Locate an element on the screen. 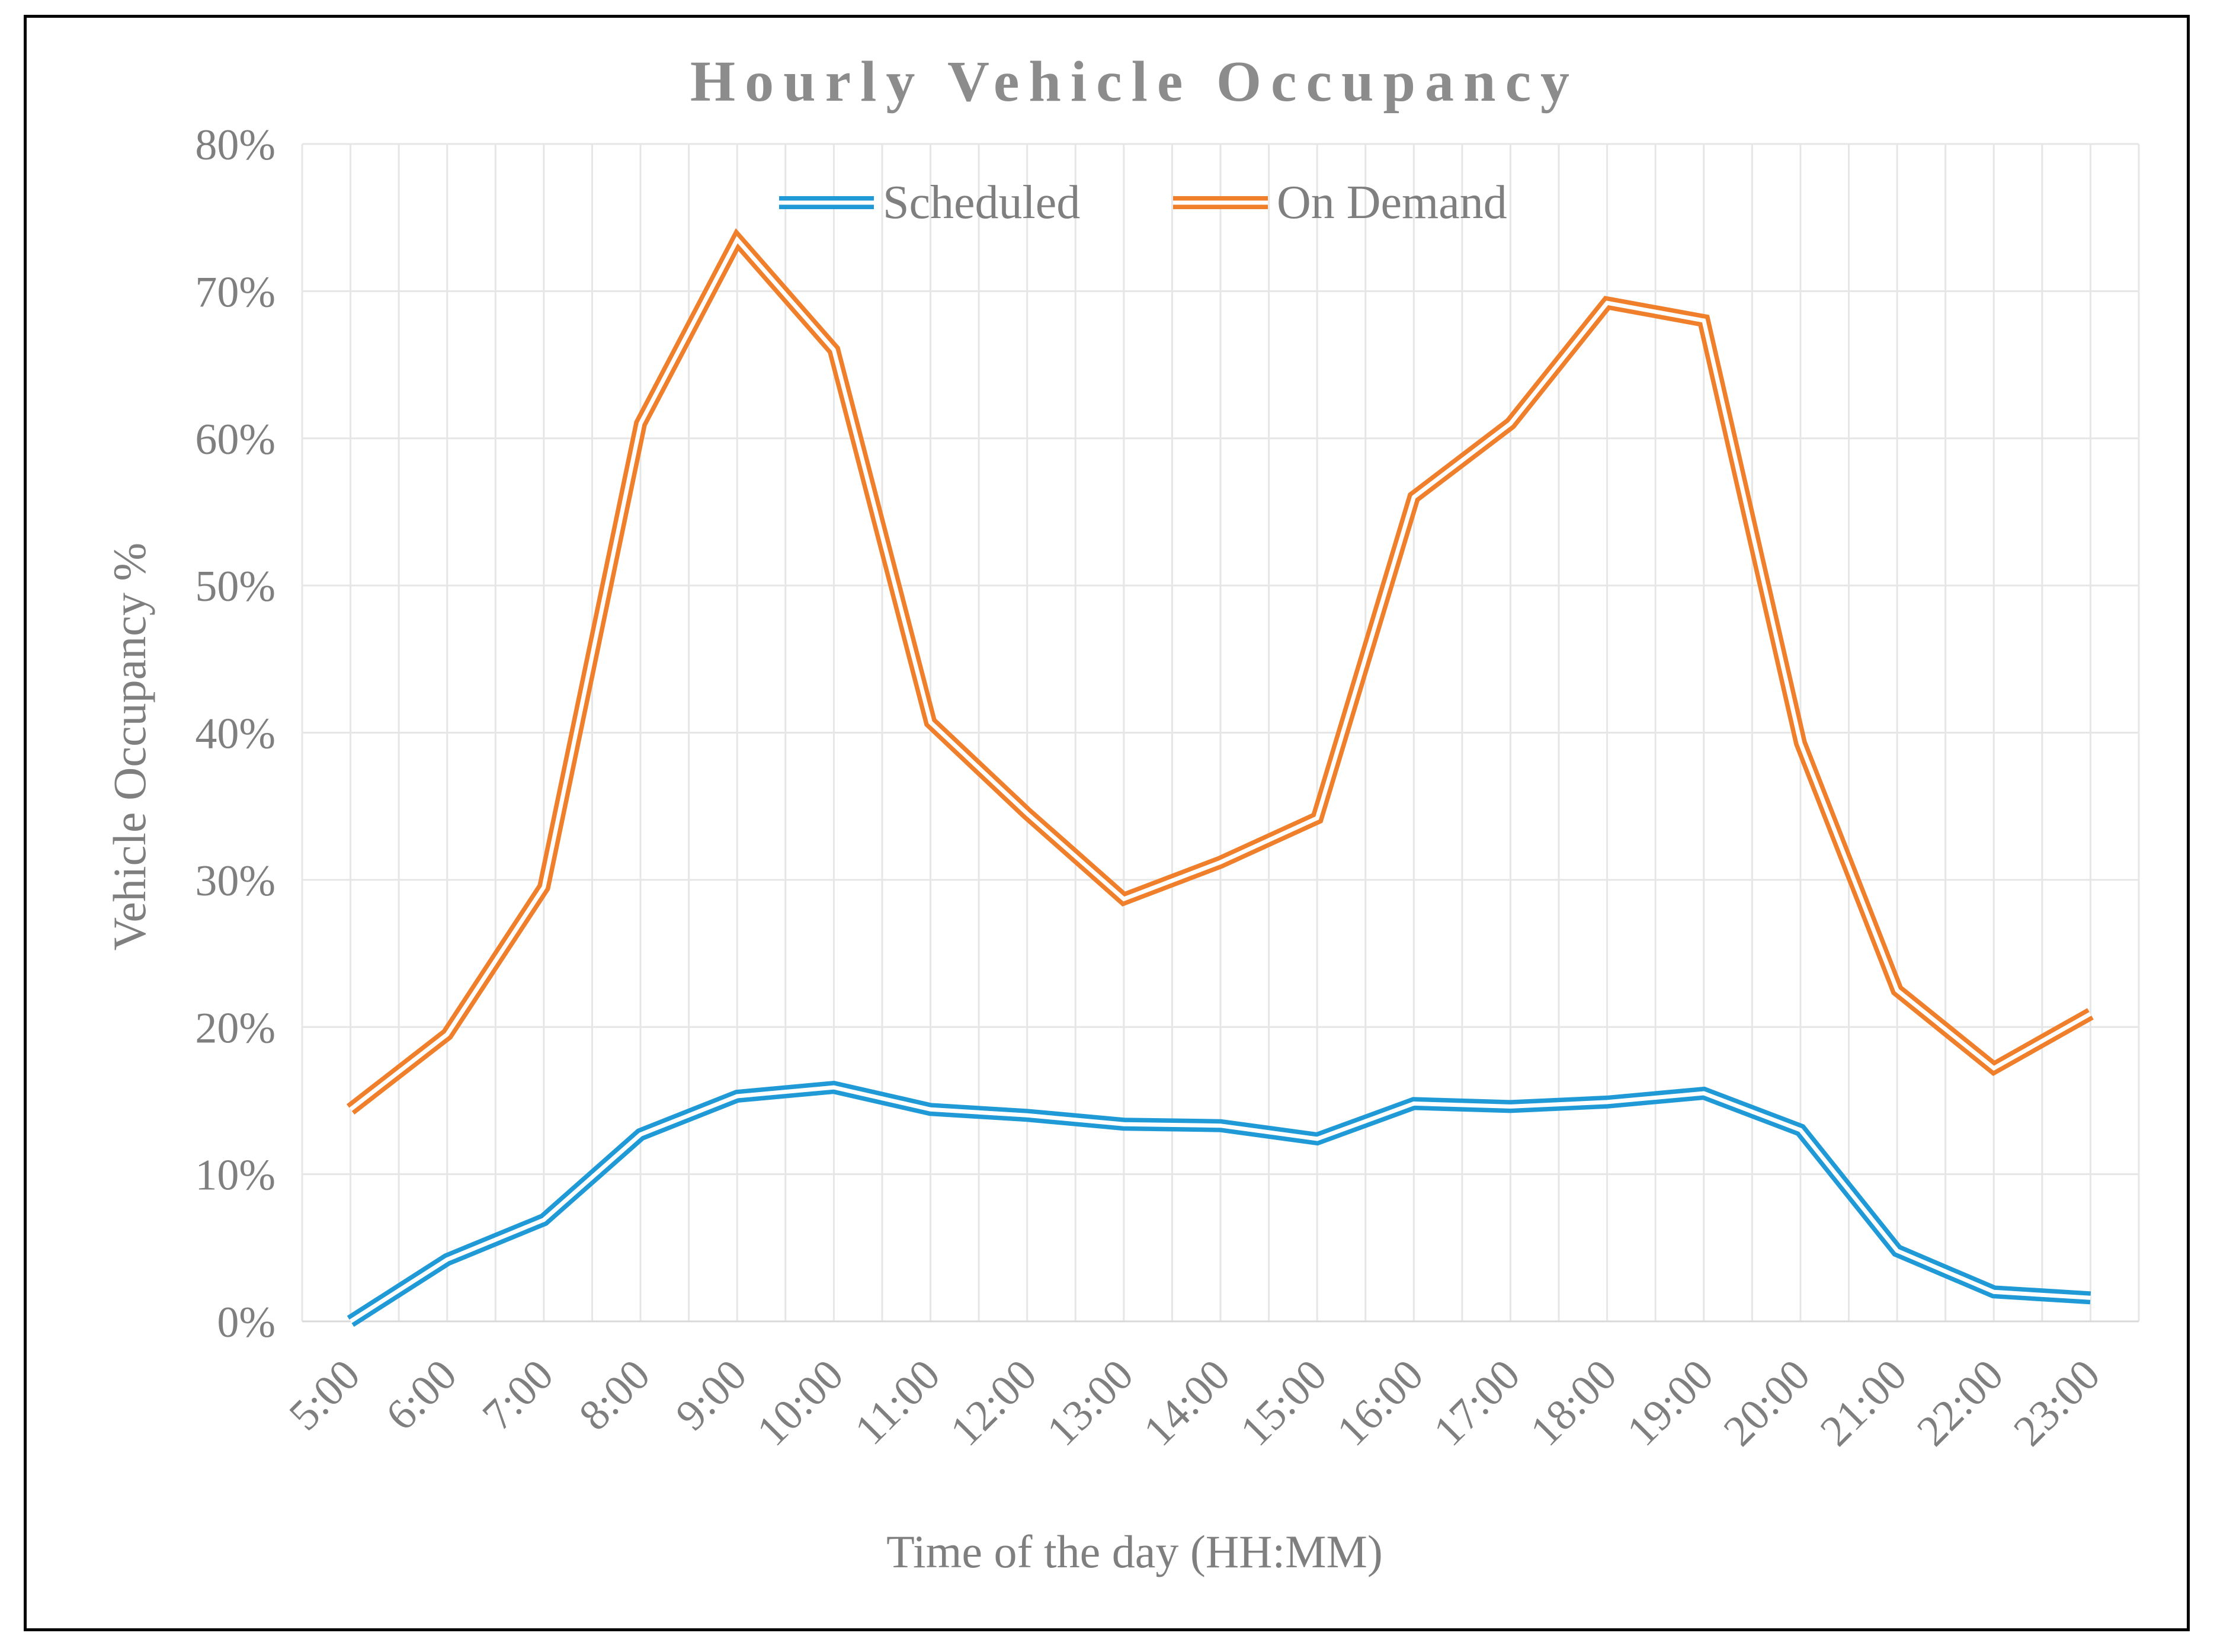  y-tick-label: 80% is located at coordinates (235, 145).